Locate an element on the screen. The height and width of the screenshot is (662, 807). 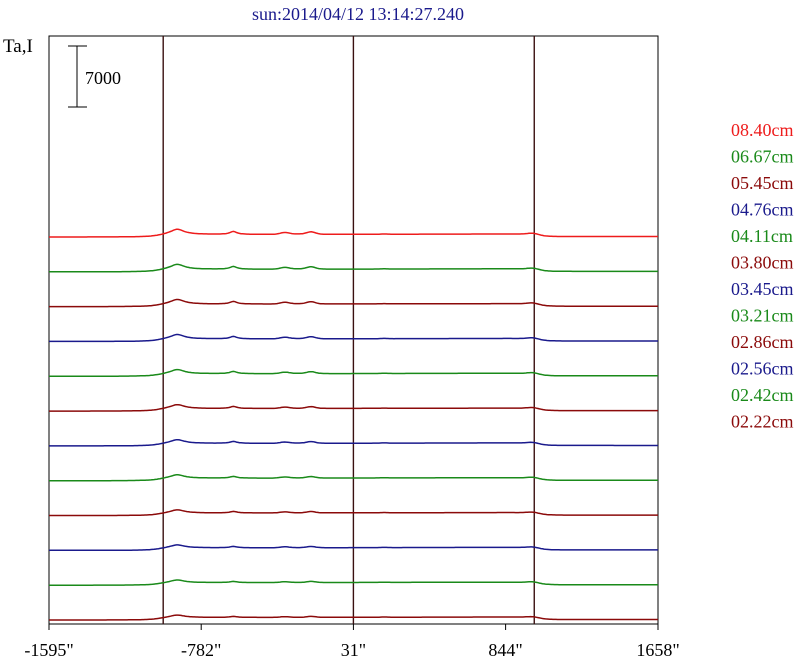
legend-entry-02.86cm: 02.86cm is located at coordinates (762, 342).